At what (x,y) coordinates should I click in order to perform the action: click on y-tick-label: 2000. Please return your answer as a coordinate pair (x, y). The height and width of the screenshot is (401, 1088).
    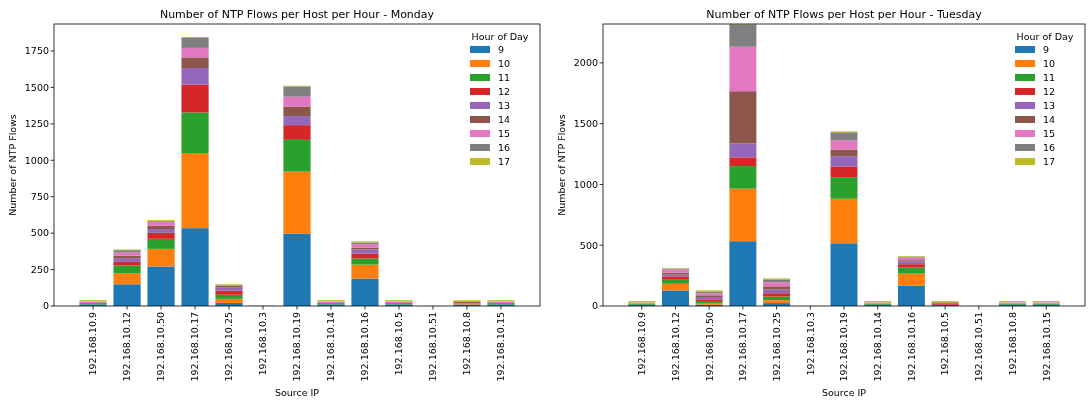
    Looking at the image, I should click on (585, 63).